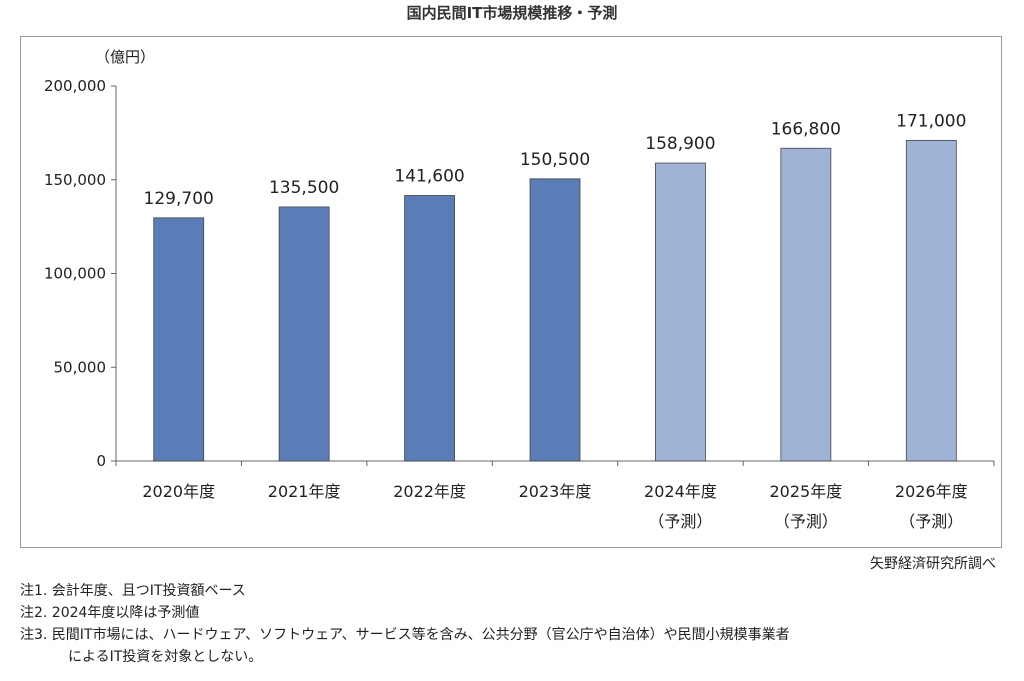 The image size is (1024, 681). What do you see at coordinates (165, 657) in the screenshot?
I see `note-3-continued: によるIT投資を対象としない。` at bounding box center [165, 657].